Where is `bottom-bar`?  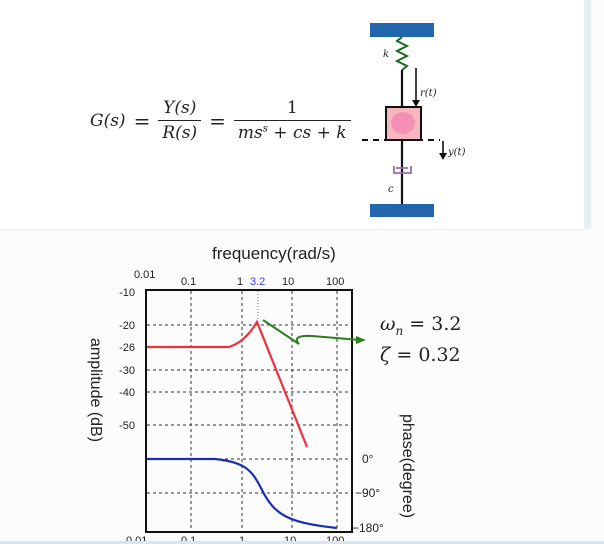 bottom-bar is located at coordinates (302, 542).